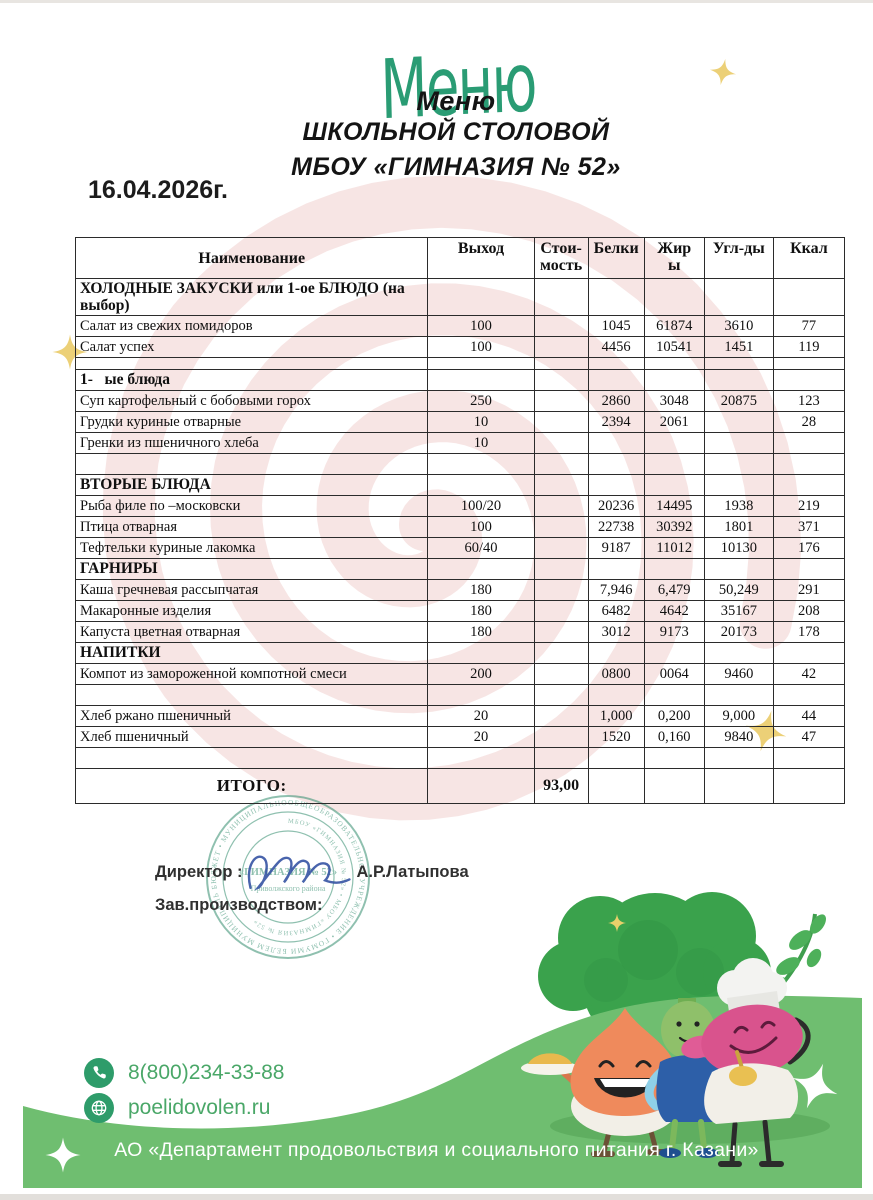 The height and width of the screenshot is (1200, 873). Describe the element at coordinates (251, 590) in the screenshot. I see `dish-name: Каша гречневая рассыпчатая` at that location.